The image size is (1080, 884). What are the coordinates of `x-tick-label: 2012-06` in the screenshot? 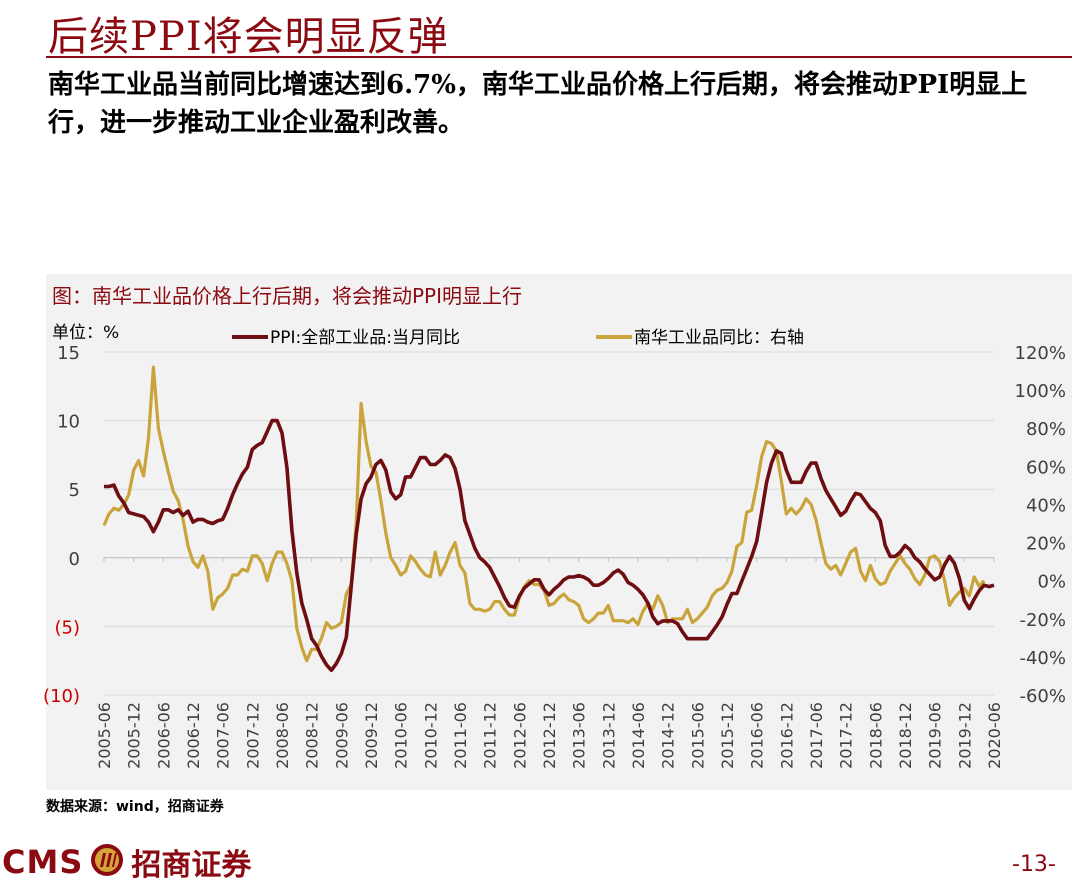 It's located at (519, 735).